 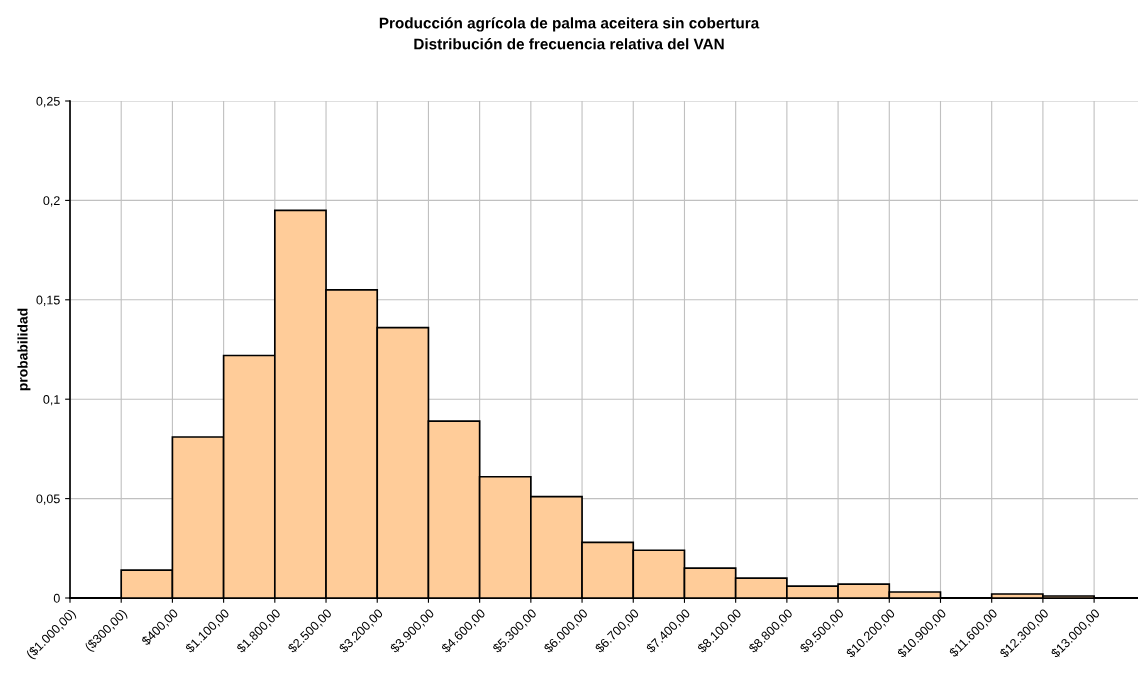 What do you see at coordinates (51, 400) in the screenshot?
I see `y-tick-label: 0,1` at bounding box center [51, 400].